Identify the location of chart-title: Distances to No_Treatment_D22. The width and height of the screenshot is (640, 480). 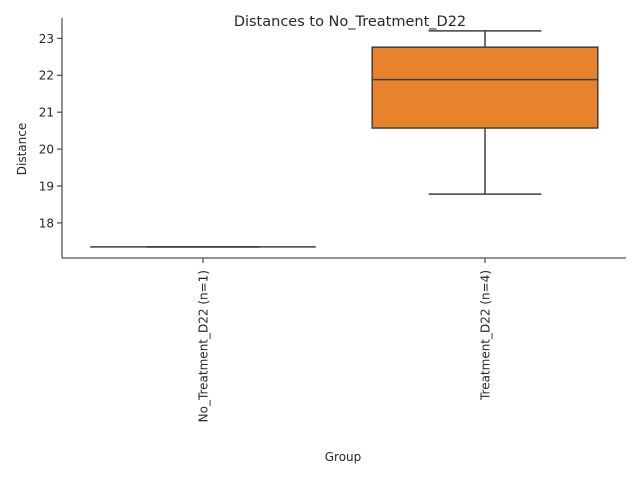
(350, 22).